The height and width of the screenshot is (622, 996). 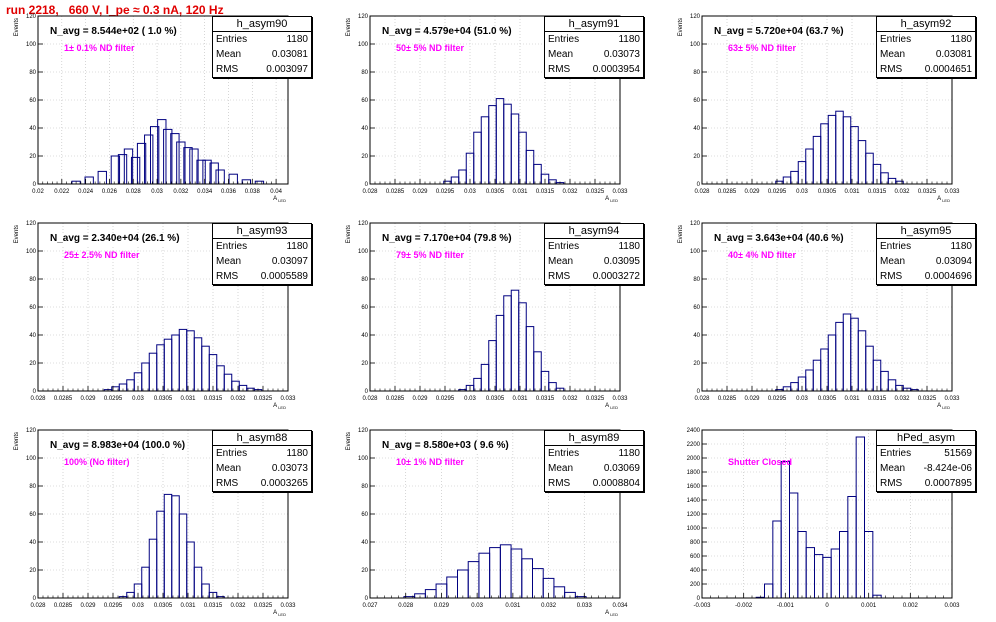 What do you see at coordinates (779, 32) in the screenshot?
I see `navg-label: N_avg = 5.720e+04 (63.7 %)` at bounding box center [779, 32].